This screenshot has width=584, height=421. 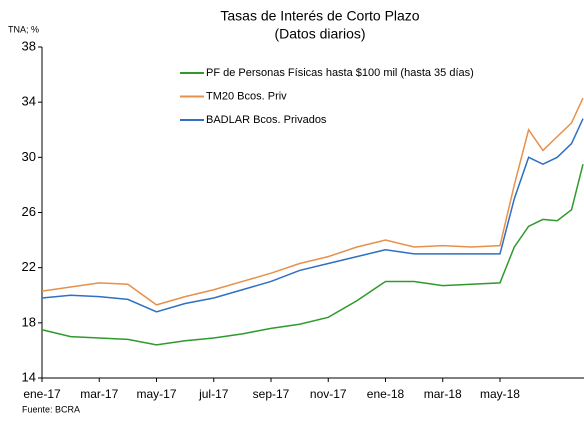 What do you see at coordinates (266, 120) in the screenshot?
I see `legend-label: BADLAR Bcos. Privados` at bounding box center [266, 120].